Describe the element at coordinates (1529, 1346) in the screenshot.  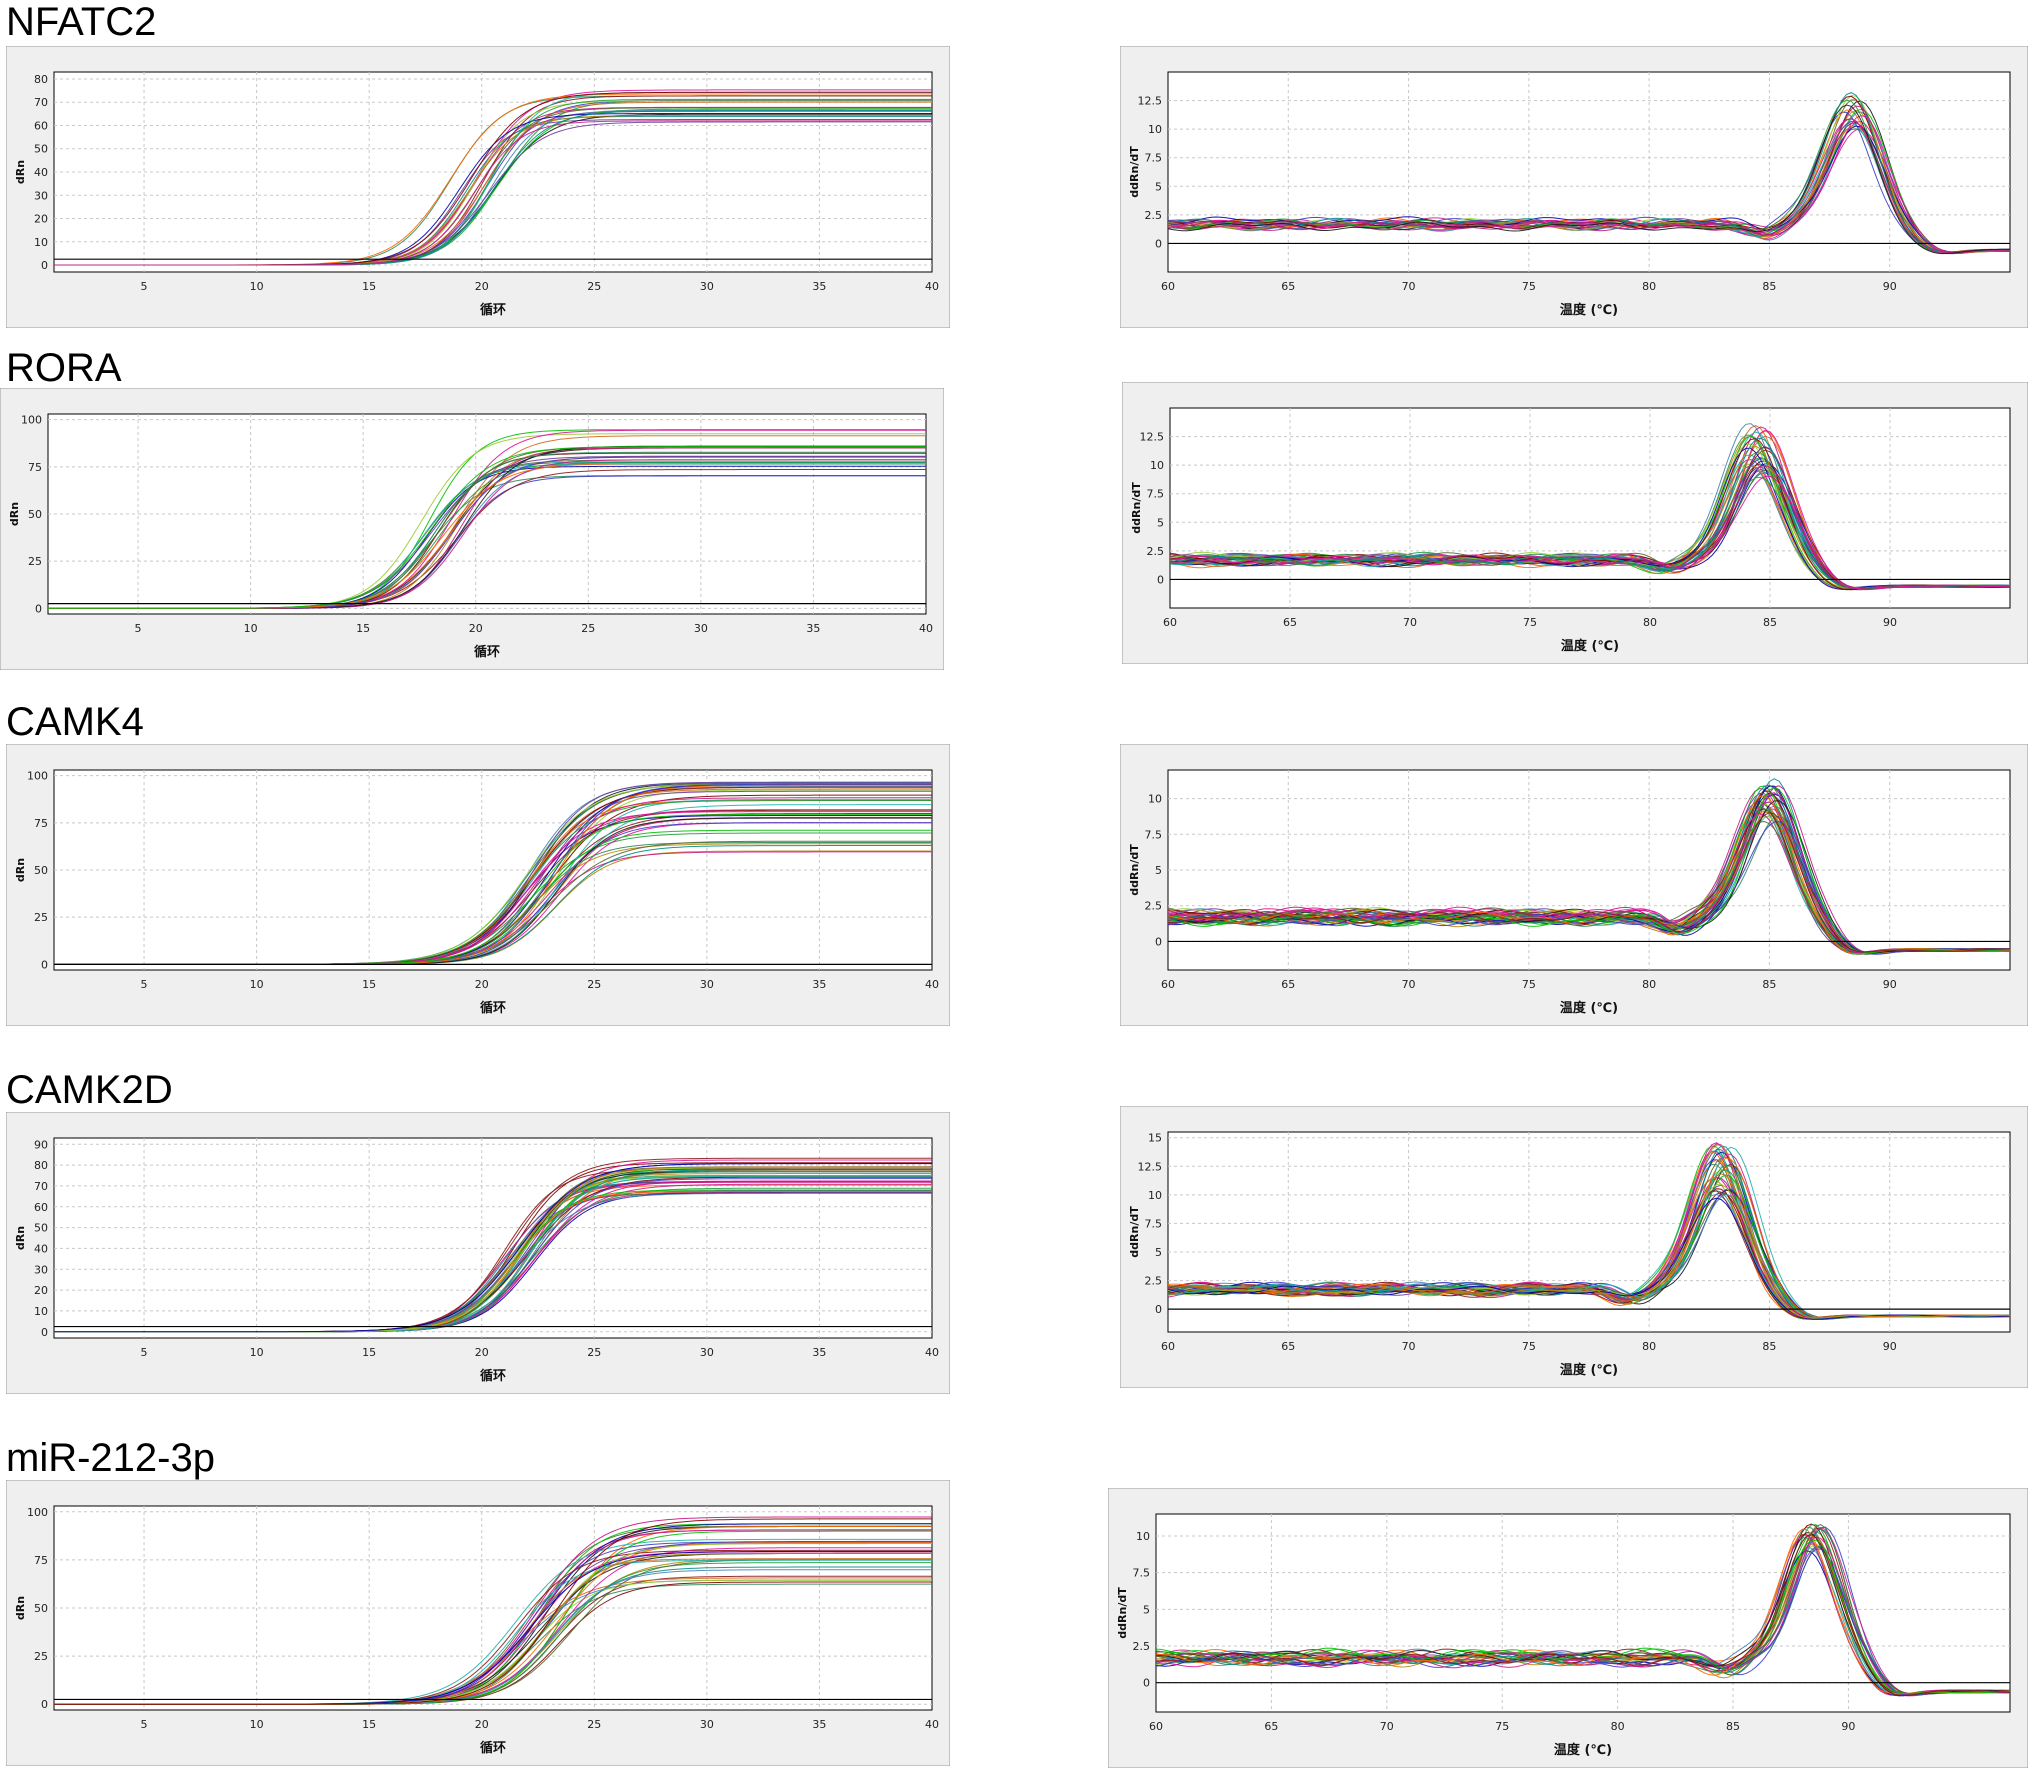
I see `x-tick-label: 75` at that location.